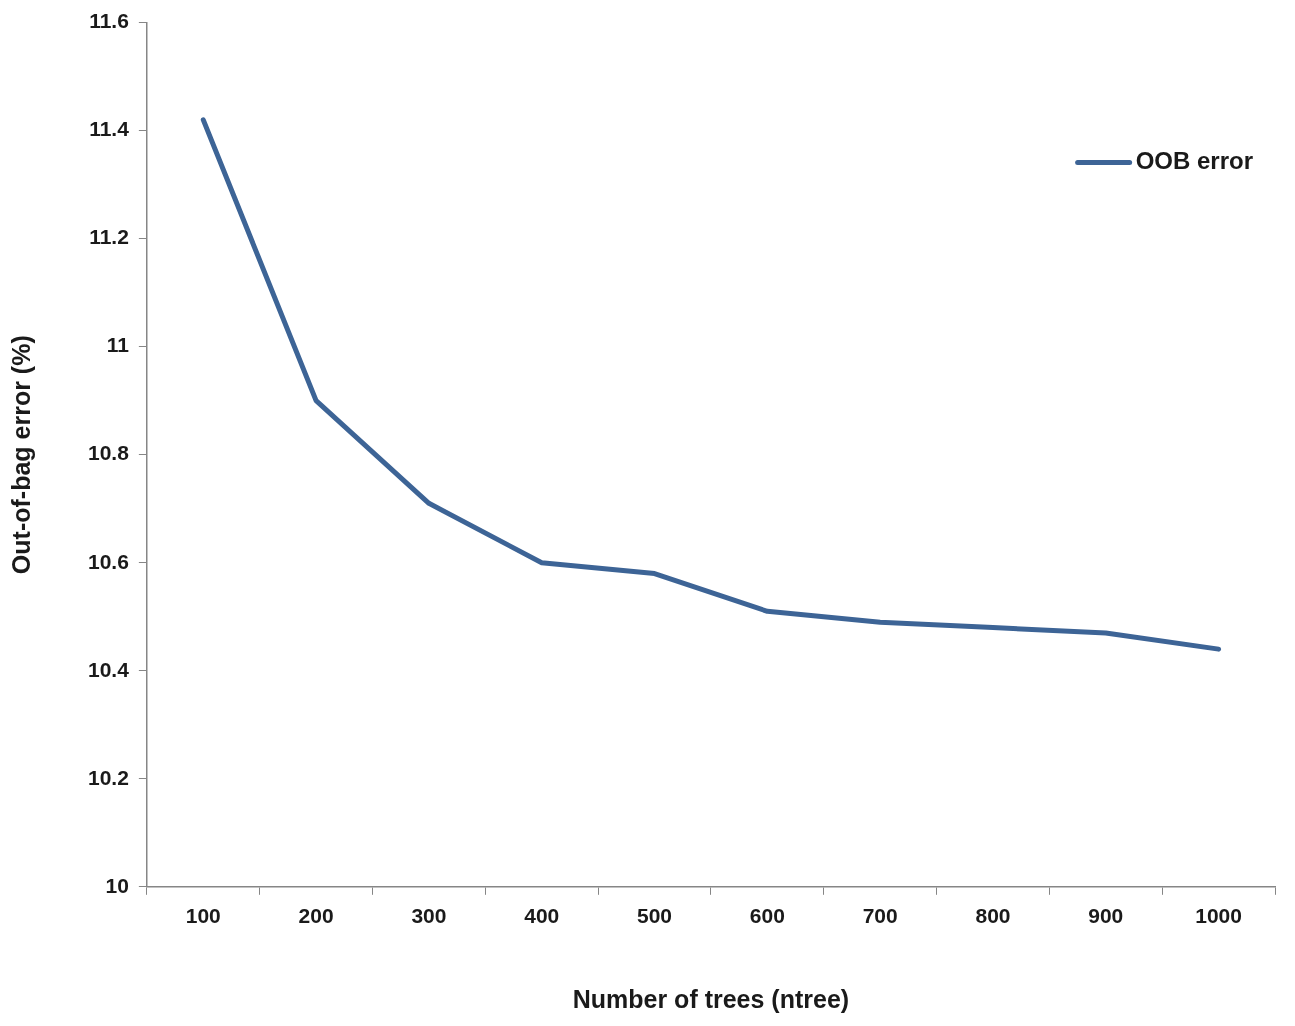  I want to click on y-tick-label: 10.4, so click(109, 669).